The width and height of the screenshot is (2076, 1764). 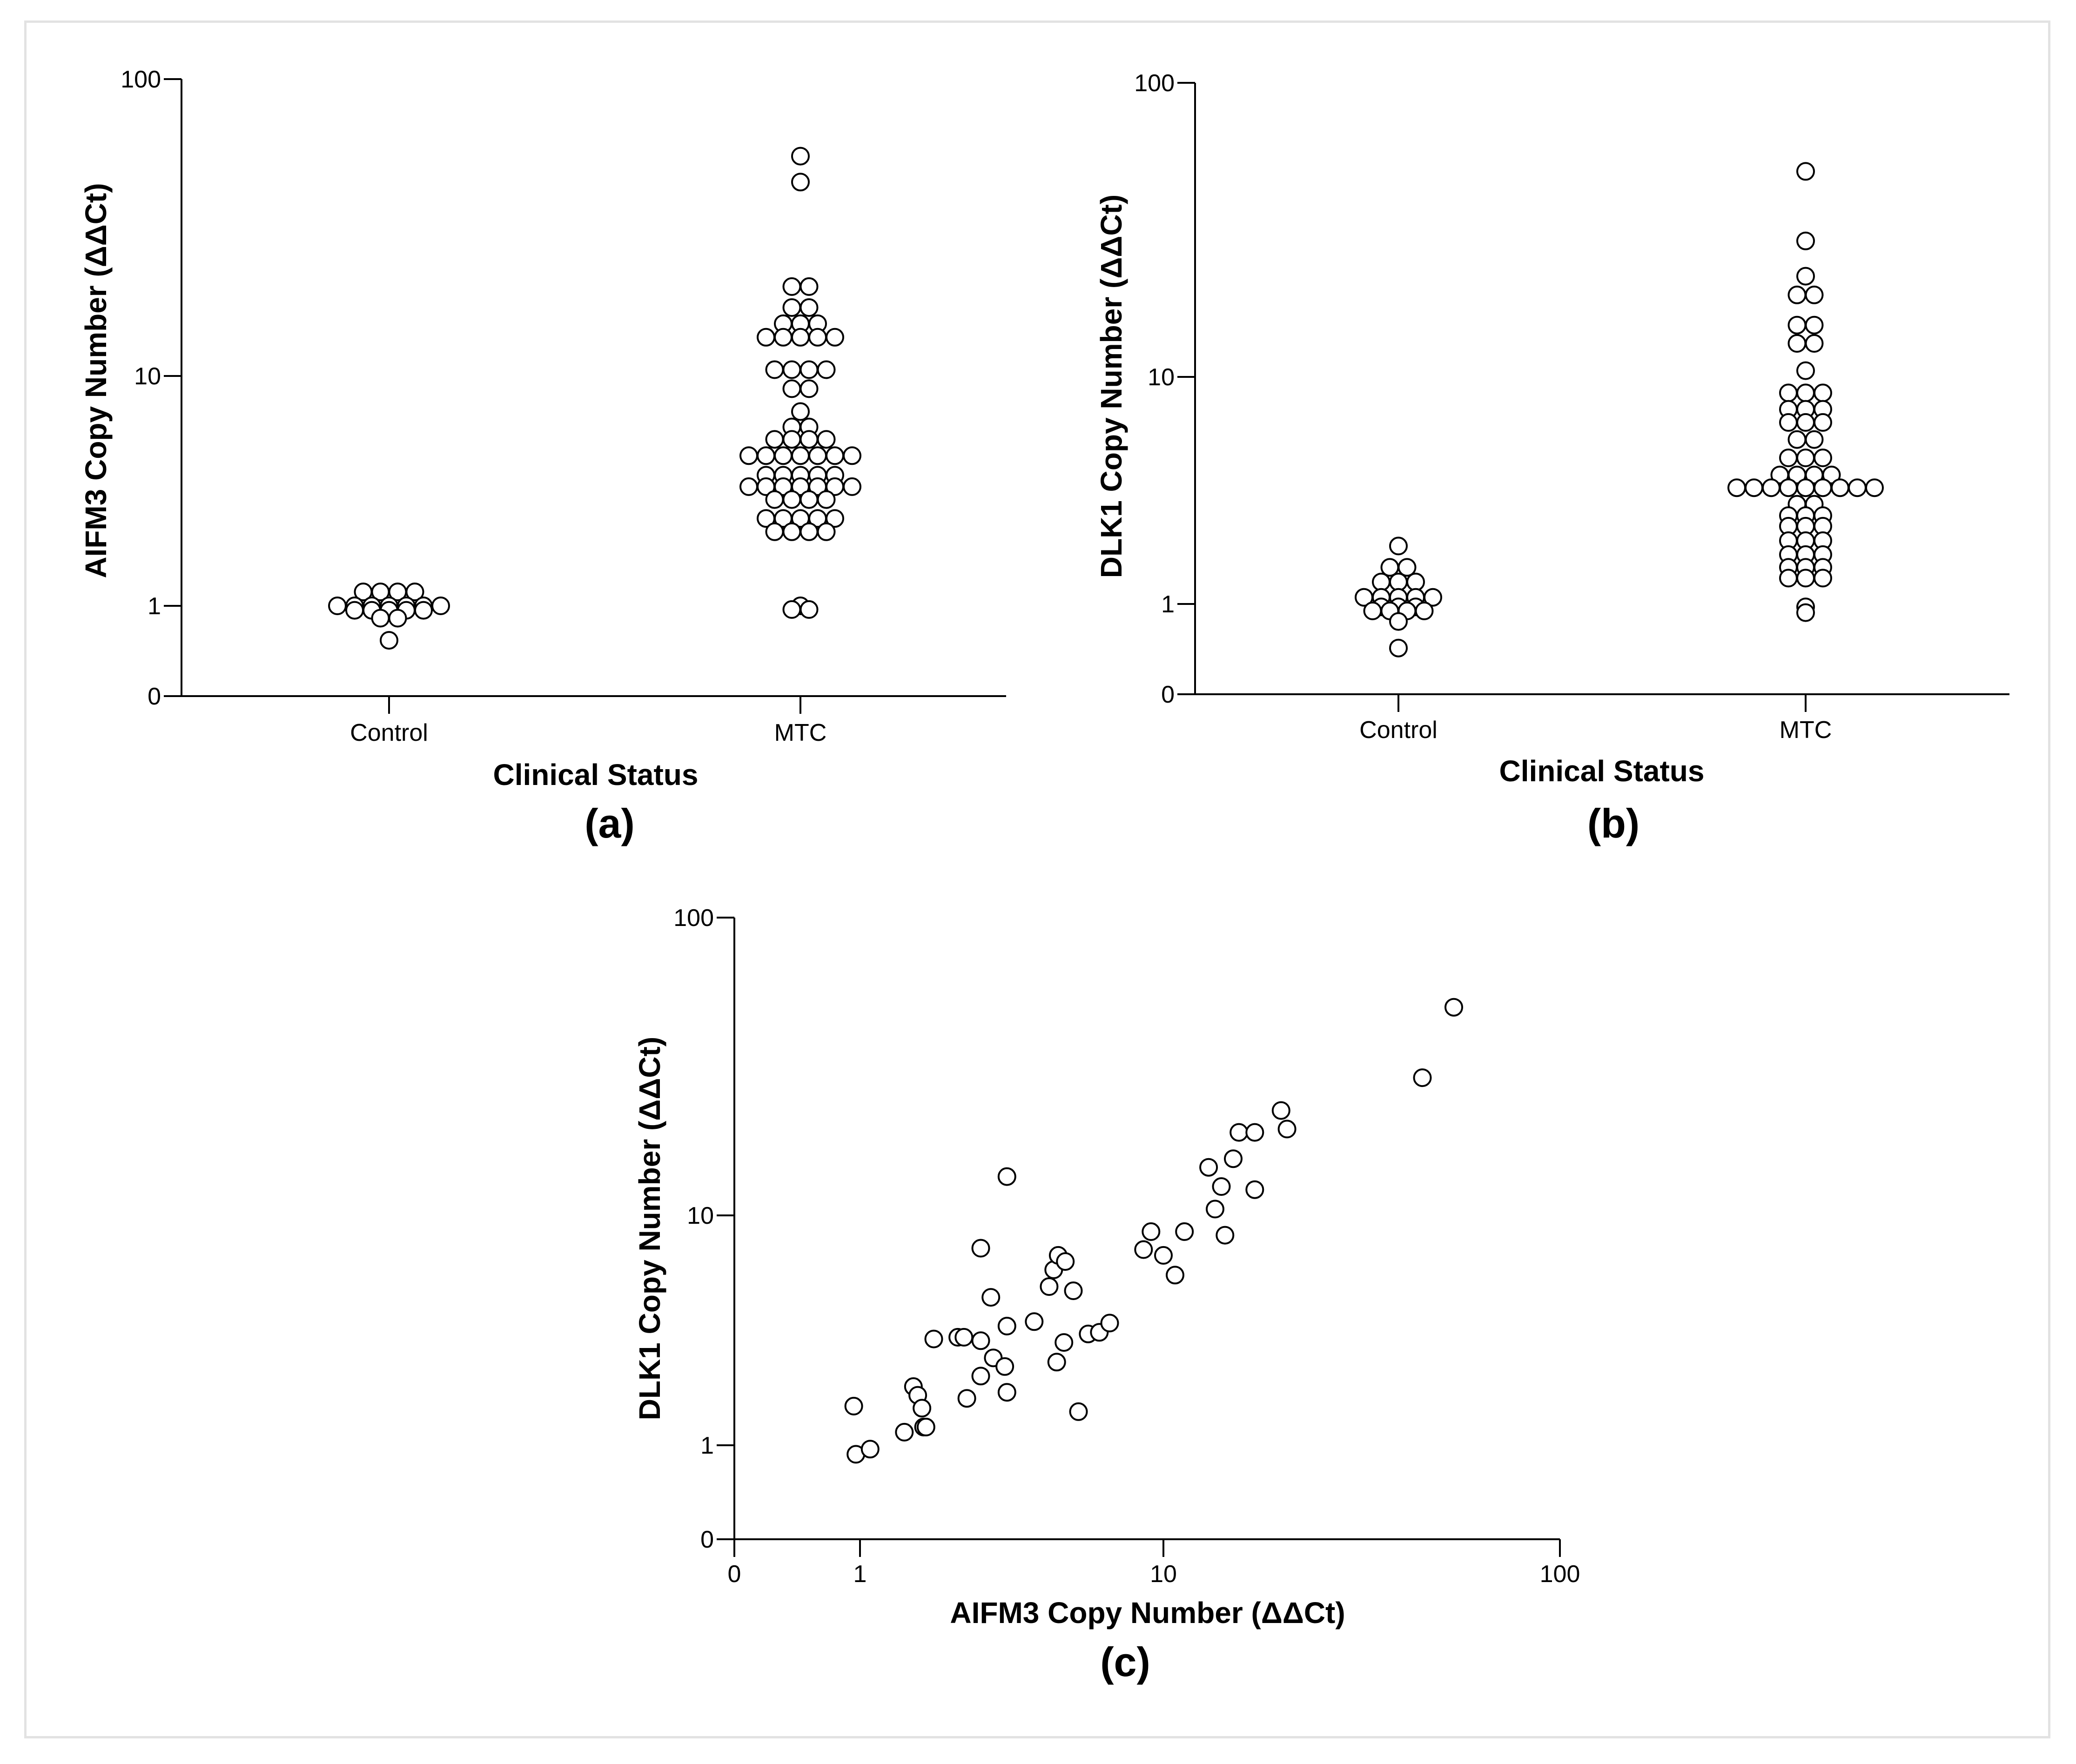 What do you see at coordinates (800, 732) in the screenshot?
I see `panel-a-x-tick-label-mtc: MTC` at bounding box center [800, 732].